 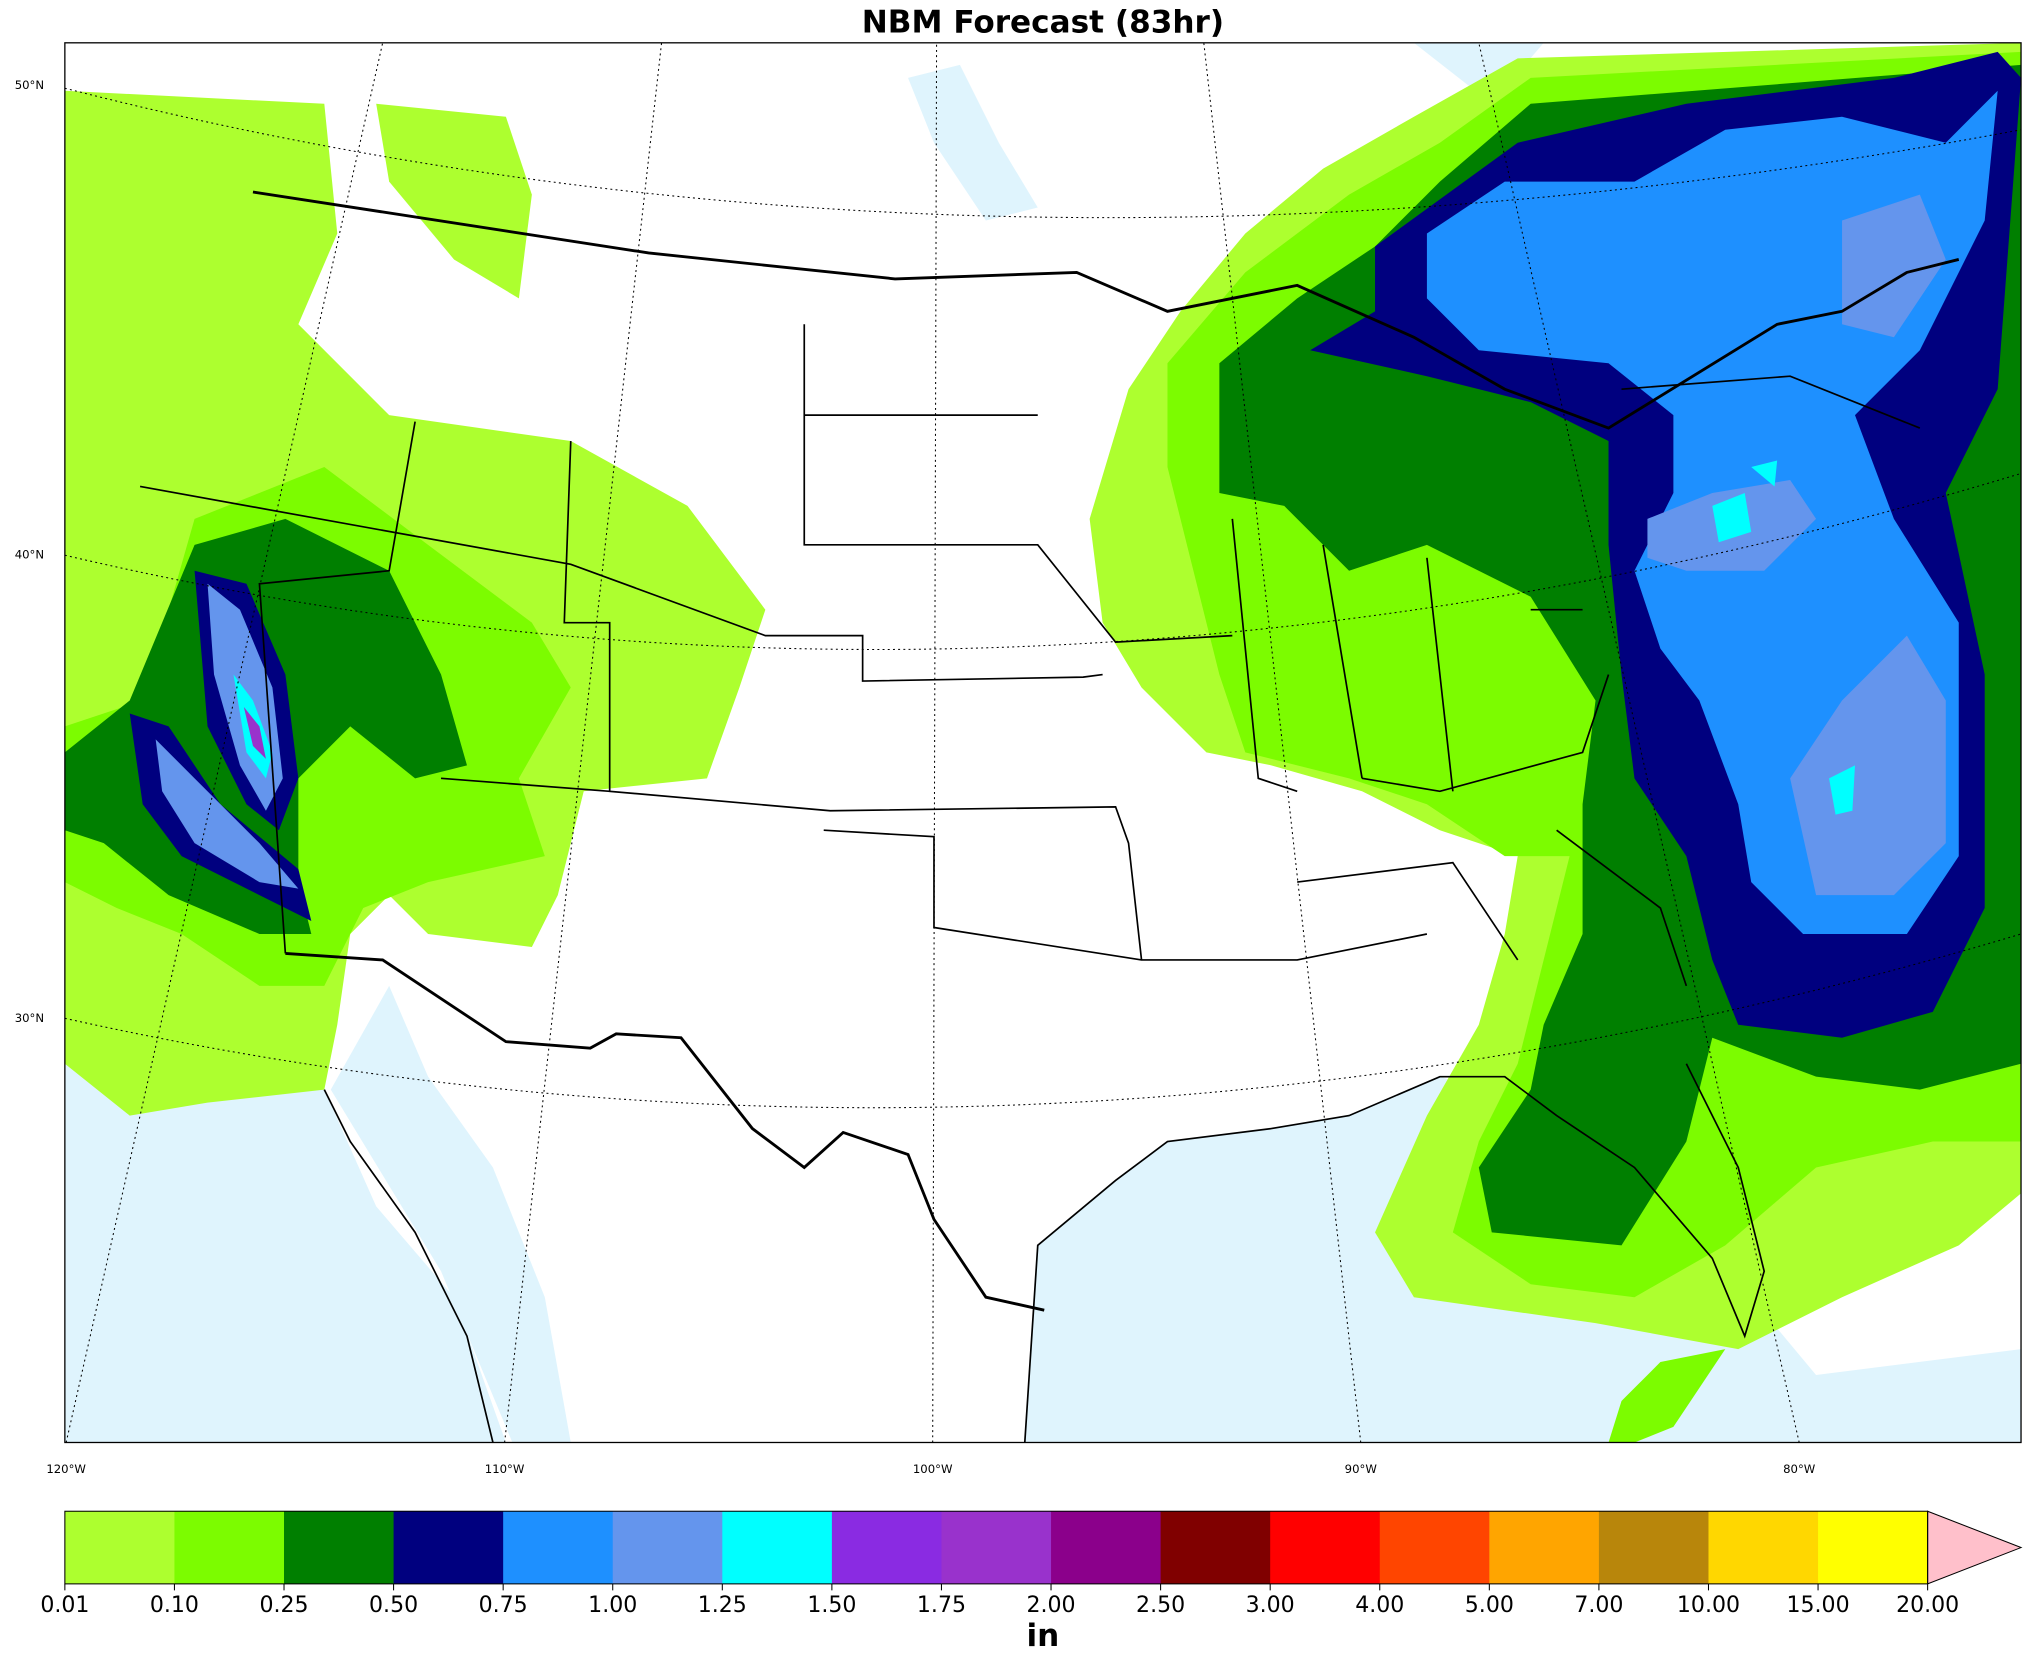 What do you see at coordinates (612, 1605) in the screenshot?
I see `colorbar-tick-label: 1.00` at bounding box center [612, 1605].